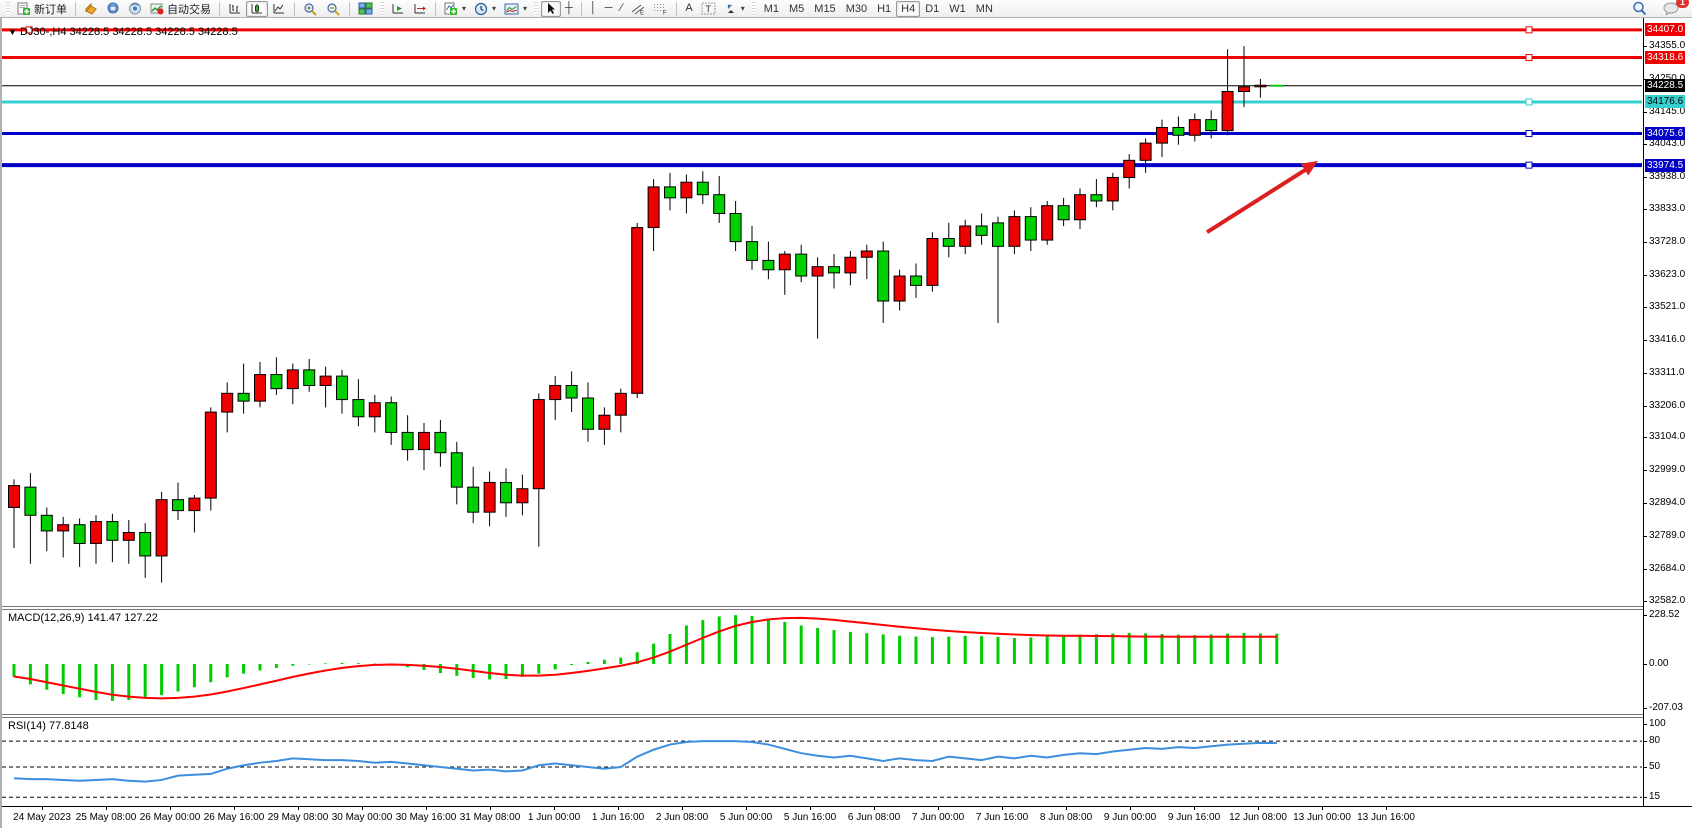 The width and height of the screenshot is (1692, 836). What do you see at coordinates (609, 9) in the screenshot?
I see `horizontal-line-button: ─` at bounding box center [609, 9].